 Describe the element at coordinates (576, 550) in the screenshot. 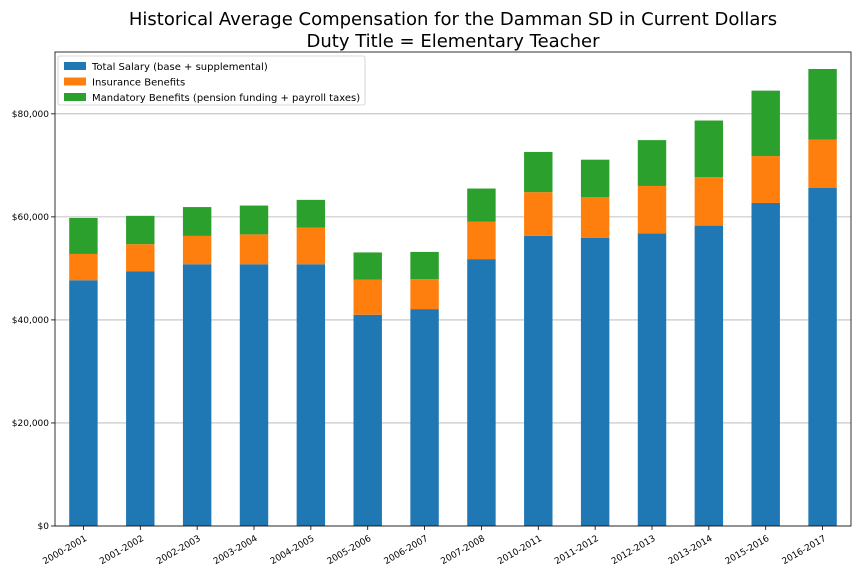

I see `x-tick-label: 2011-2012` at that location.